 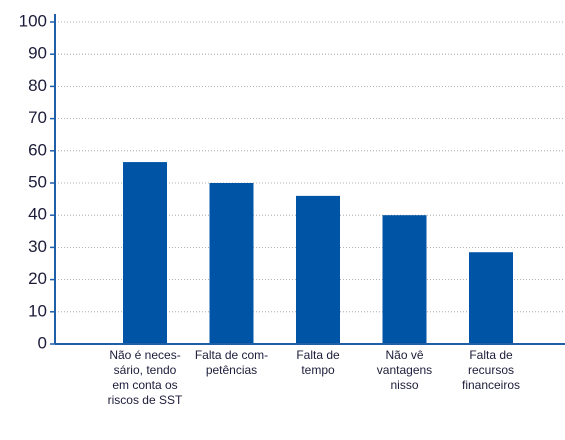 What do you see at coordinates (37, 149) in the screenshot?
I see `y-tick-label: 60` at bounding box center [37, 149].